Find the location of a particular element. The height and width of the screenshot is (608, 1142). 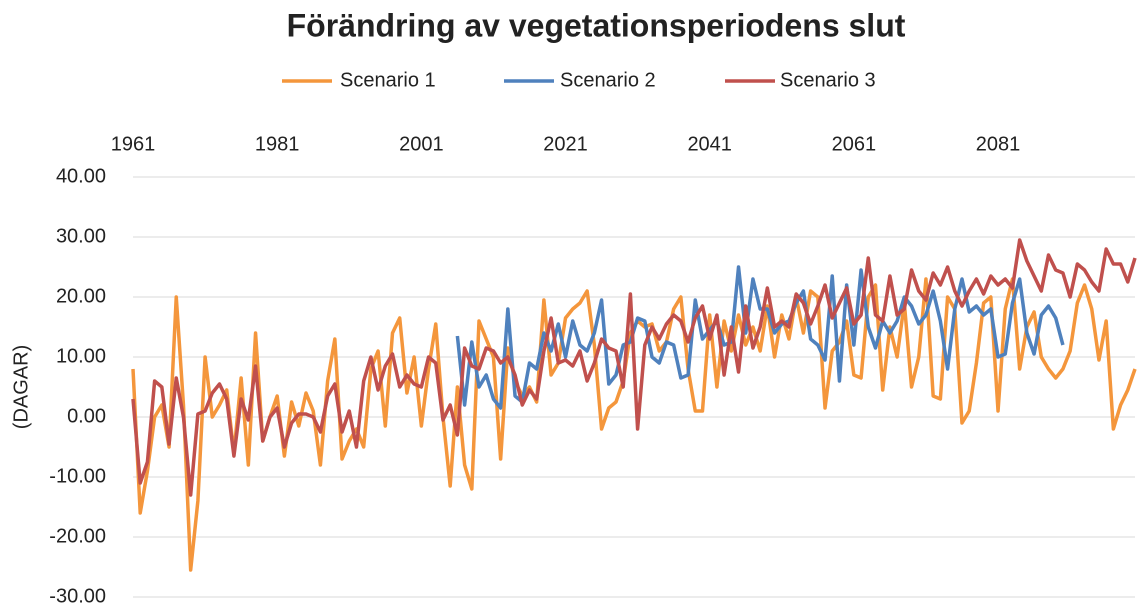

y-tick-label: 20.00 is located at coordinates (81, 296).